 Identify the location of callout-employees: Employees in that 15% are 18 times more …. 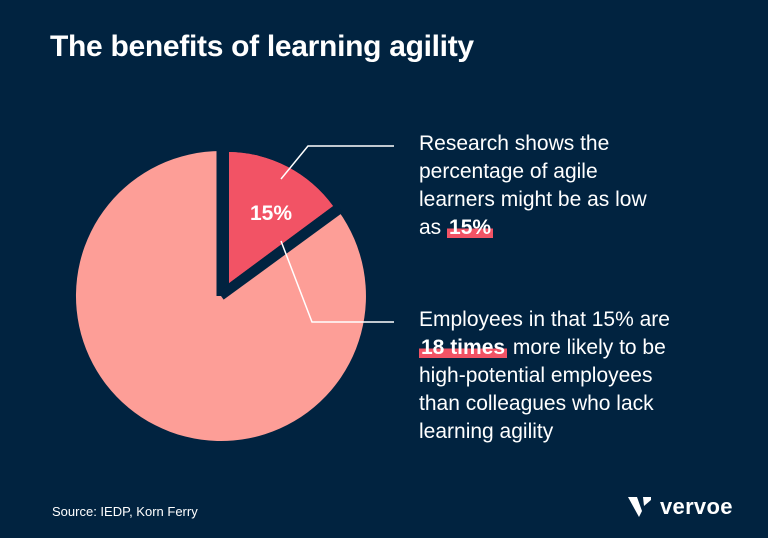
(574, 376).